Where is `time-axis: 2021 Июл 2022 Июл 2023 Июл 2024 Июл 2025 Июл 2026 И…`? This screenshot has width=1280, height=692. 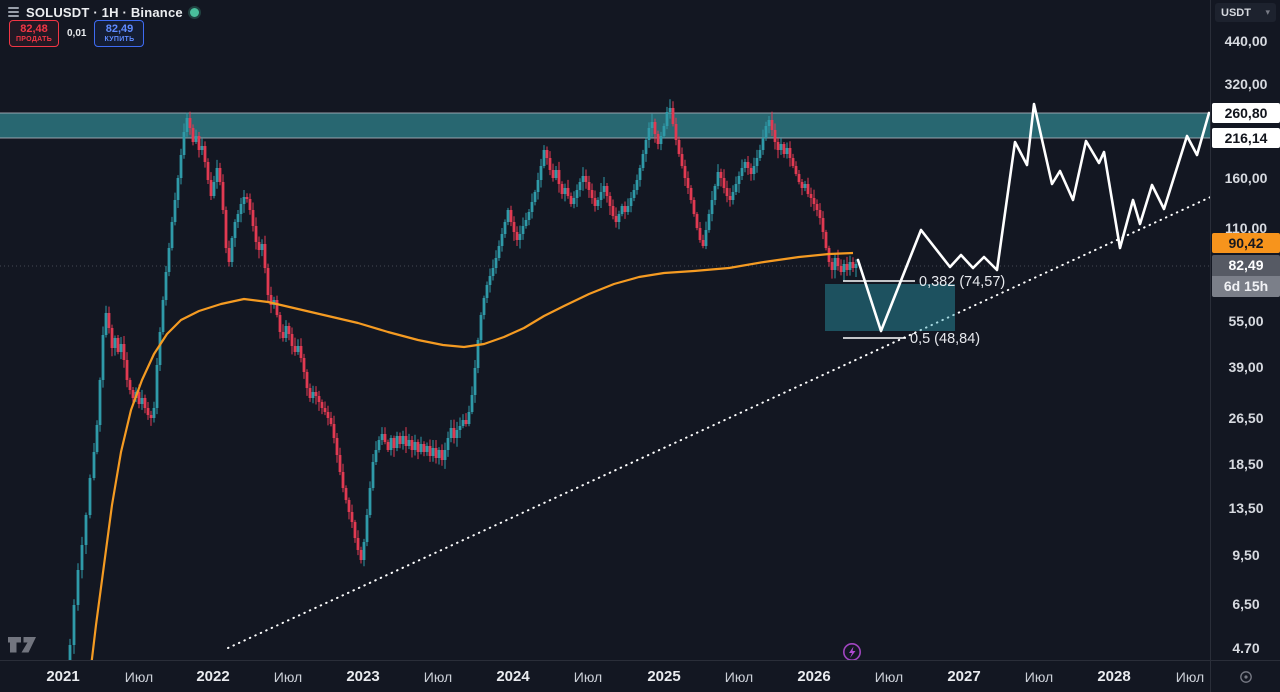 time-axis: 2021 Июл 2022 Июл 2023 Июл 2024 Июл 2025 Июл 2026 И… is located at coordinates (605, 676).